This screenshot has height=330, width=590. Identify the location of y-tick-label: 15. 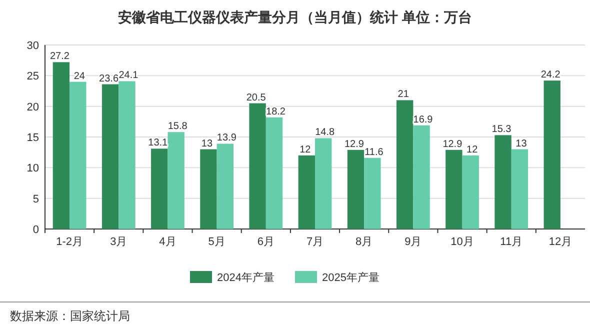
(32, 138).